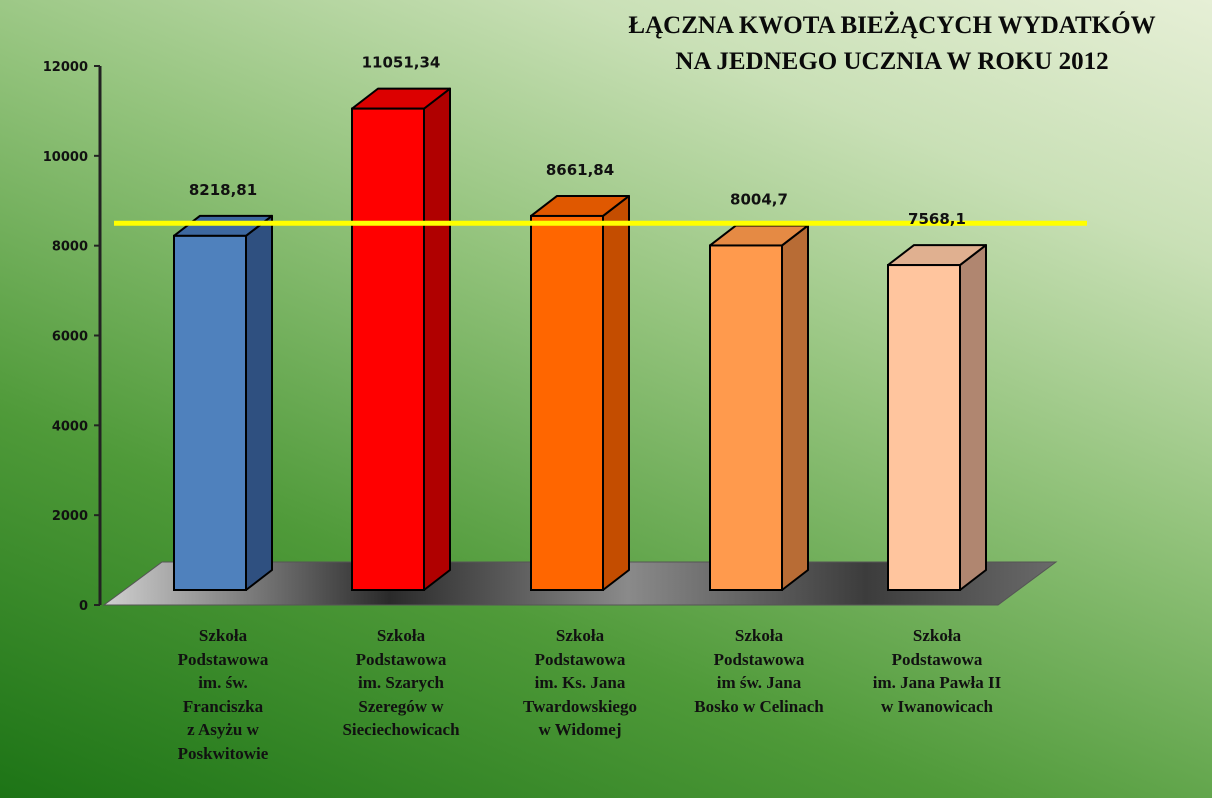 The height and width of the screenshot is (798, 1212). I want to click on chart-title-line-1: ŁĄCZNA KWOTA BIEŻĄCYCH WYDATKÓW, so click(891, 25).